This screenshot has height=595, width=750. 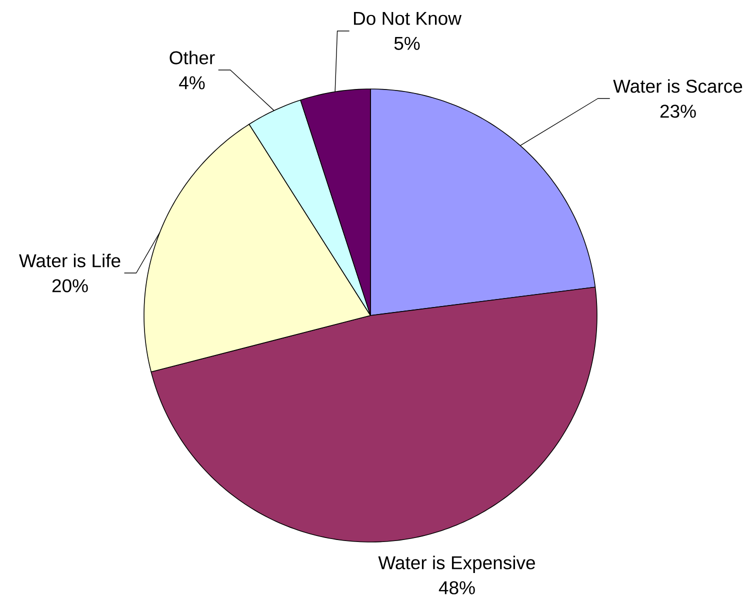 I want to click on slice-label: Other, so click(x=192, y=57).